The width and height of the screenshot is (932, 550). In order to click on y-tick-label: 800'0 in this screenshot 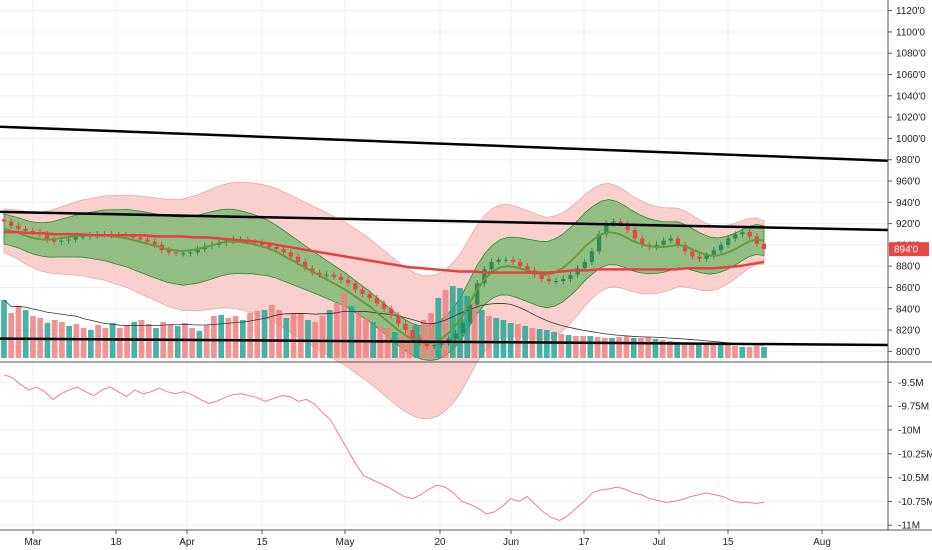, I will do `click(908, 352)`.